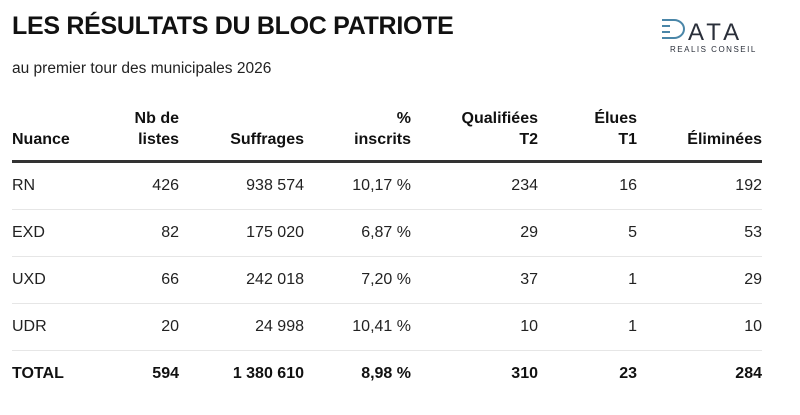 The image size is (800, 415). What do you see at coordinates (474, 280) in the screenshot?
I see `cell-qualifiees: 37` at bounding box center [474, 280].